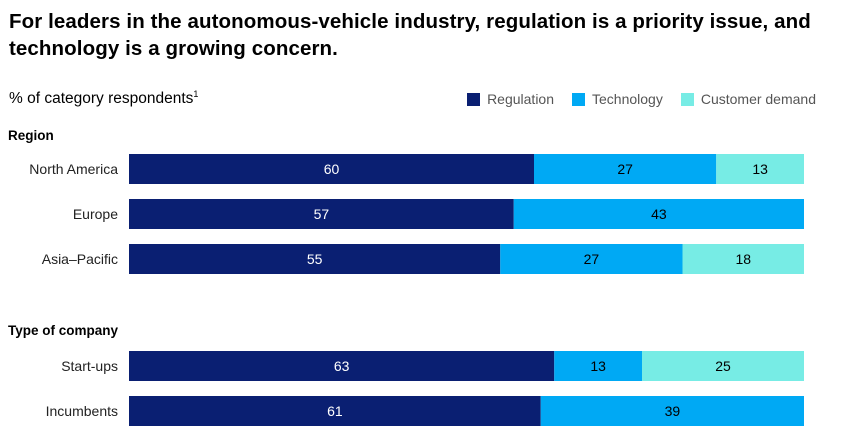  I want to click on bar-asia-pacific-regulation, so click(315, 259).